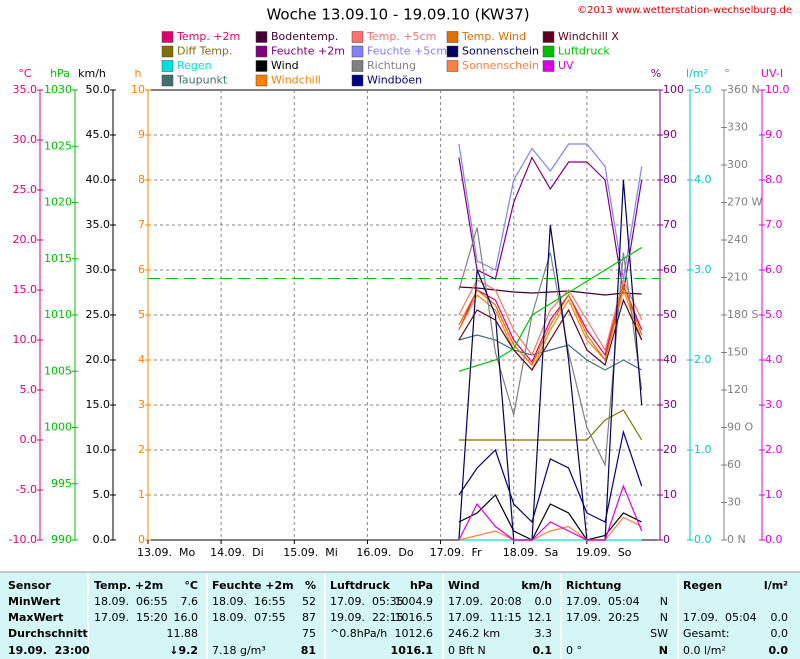 This screenshot has height=659, width=800. What do you see at coordinates (772, 73) in the screenshot?
I see `axis-unit: UV-I` at bounding box center [772, 73].